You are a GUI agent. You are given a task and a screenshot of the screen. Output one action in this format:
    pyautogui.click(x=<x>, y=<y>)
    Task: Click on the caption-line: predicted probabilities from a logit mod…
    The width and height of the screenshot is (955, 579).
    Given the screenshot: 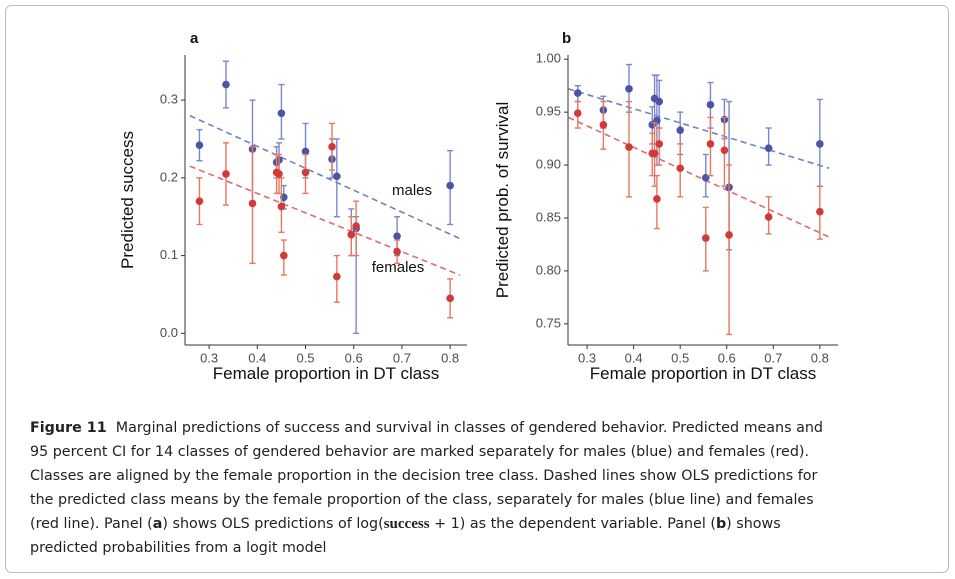 What is the action you would take?
    pyautogui.click(x=178, y=548)
    